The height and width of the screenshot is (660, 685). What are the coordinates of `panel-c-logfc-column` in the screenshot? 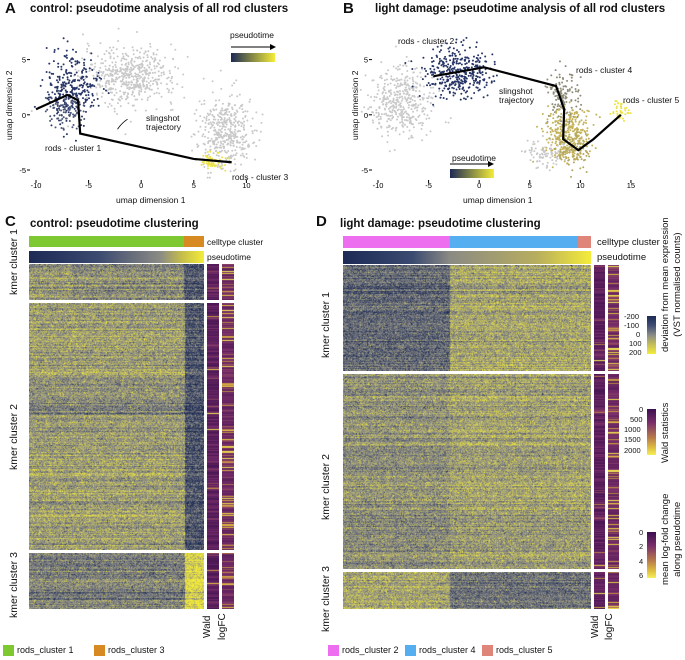 It's located at (228, 436).